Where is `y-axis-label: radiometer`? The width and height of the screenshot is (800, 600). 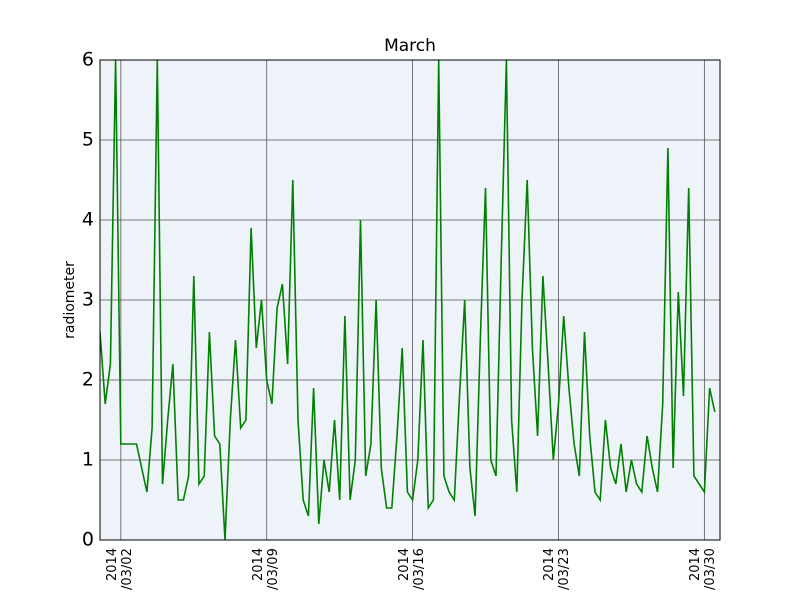
y-axis-label: radiometer is located at coordinates (70, 300).